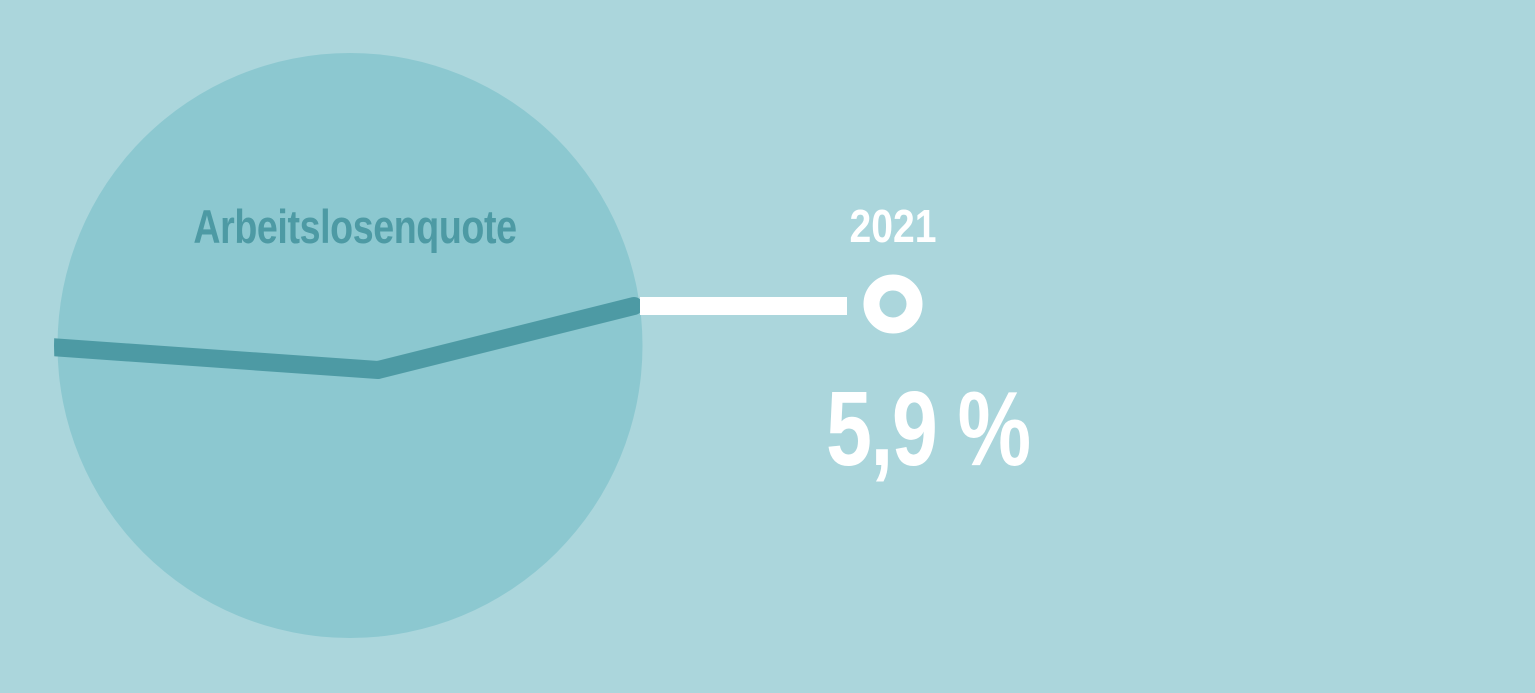 The width and height of the screenshot is (1535, 693). Describe the element at coordinates (348, 338) in the screenshot. I see `trend-line` at that location.